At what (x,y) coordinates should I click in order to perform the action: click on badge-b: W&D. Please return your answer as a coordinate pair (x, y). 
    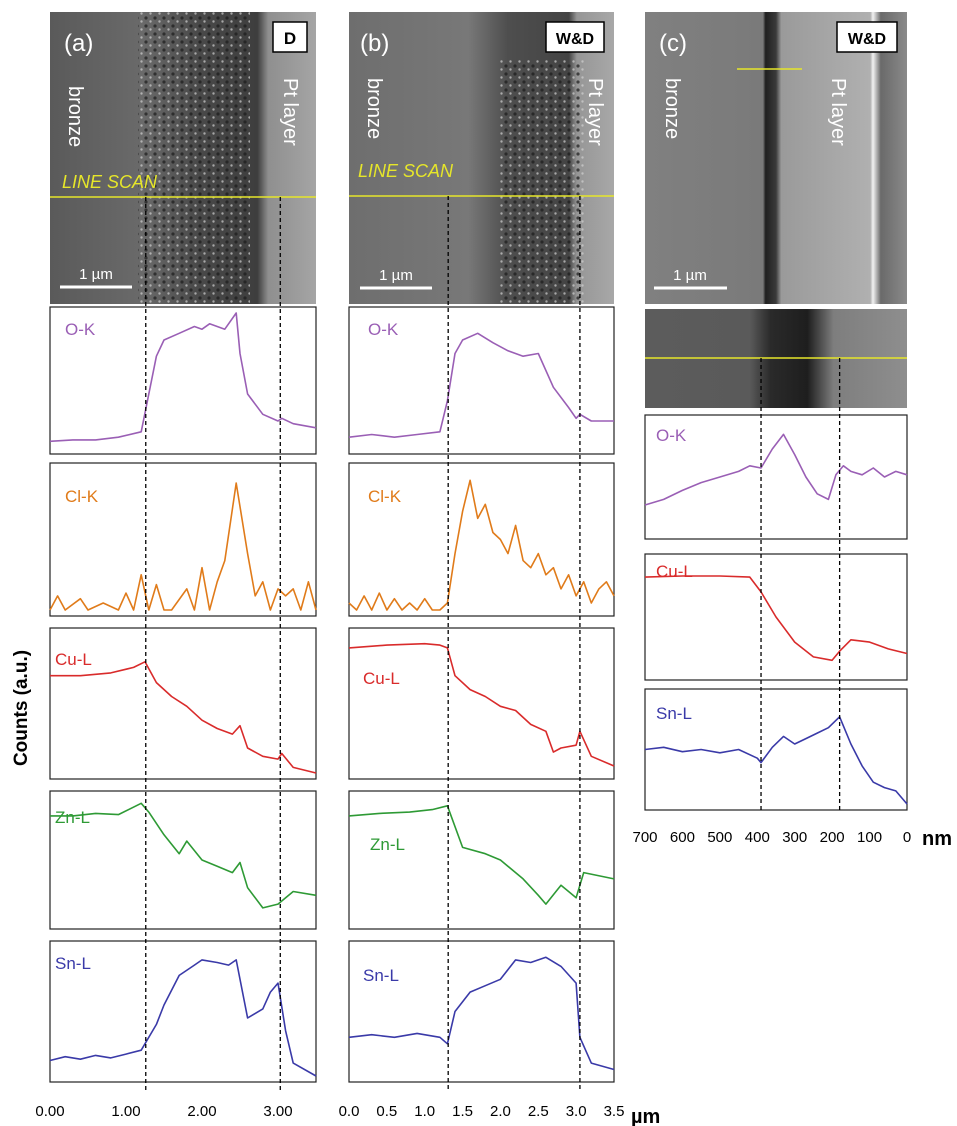
    Looking at the image, I should click on (575, 37).